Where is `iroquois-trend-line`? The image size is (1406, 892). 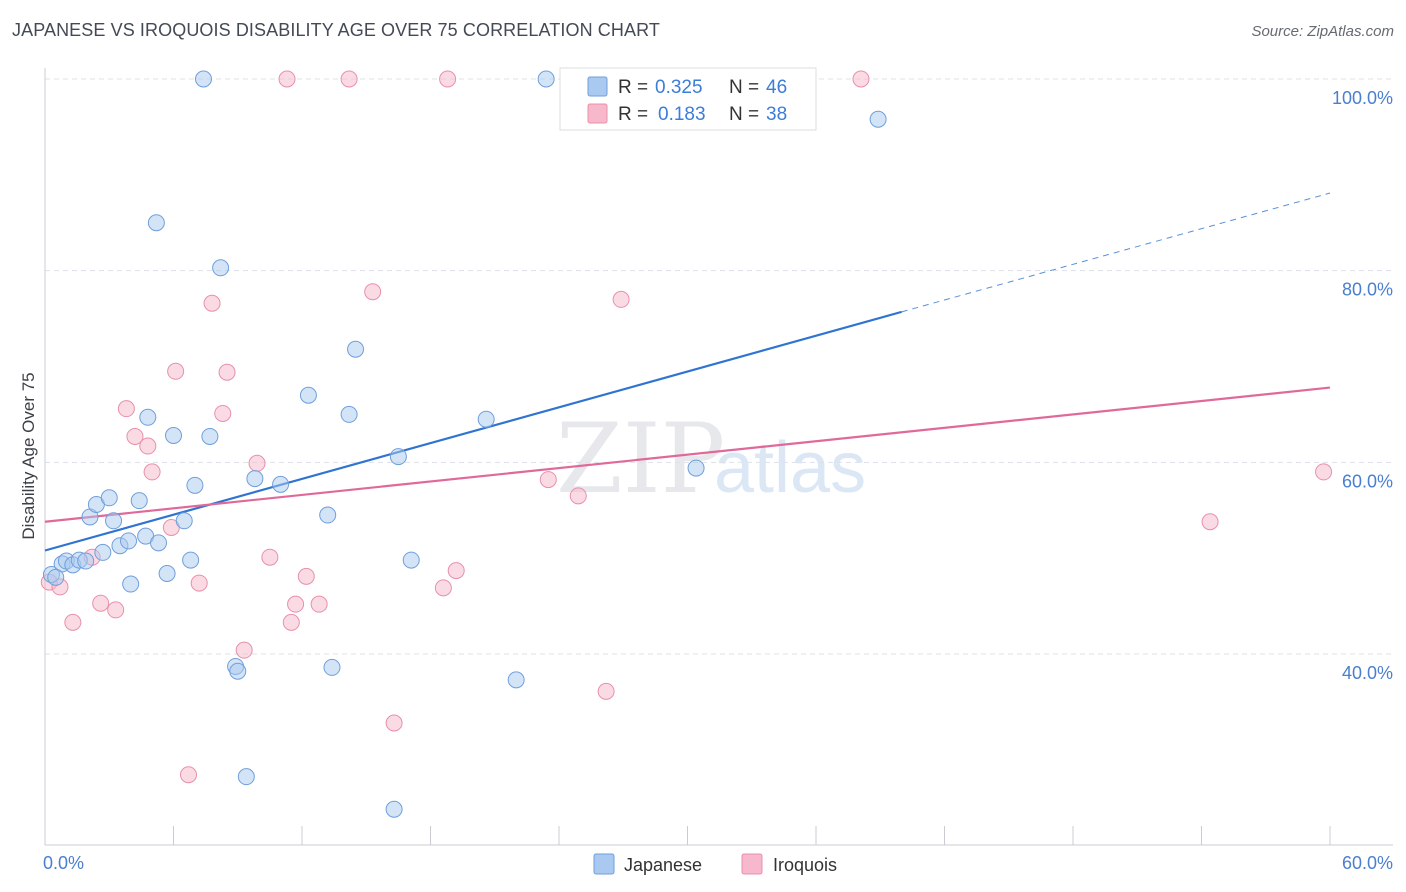 iroquois-trend-line is located at coordinates (687, 454).